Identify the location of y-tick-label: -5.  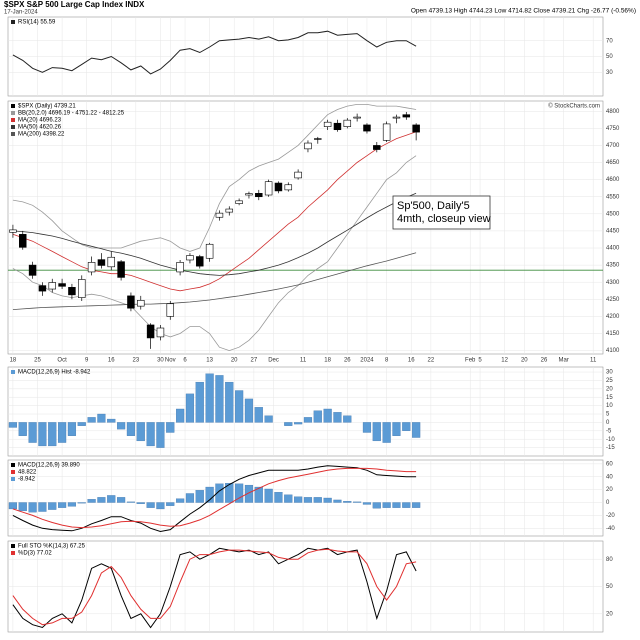
(609, 431).